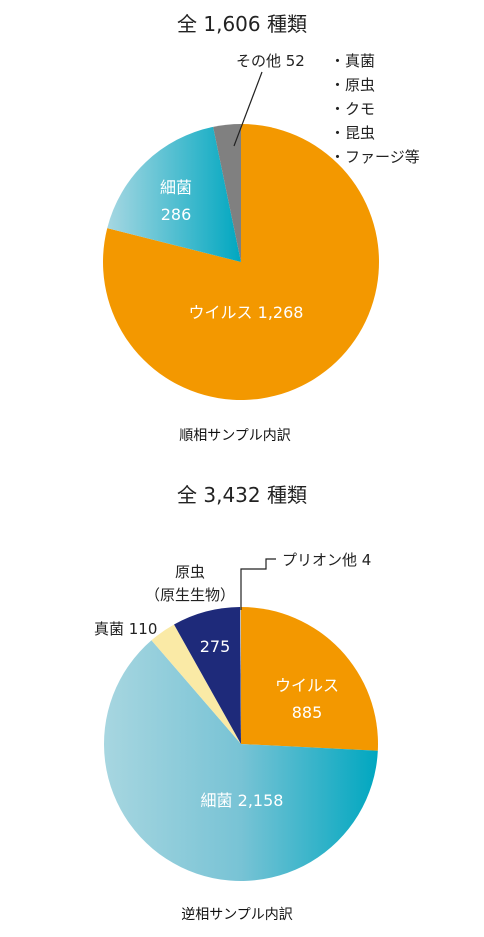 The image size is (484, 937). Describe the element at coordinates (270, 61) in the screenshot. I see `chart1-other-label: その他 52` at that location.